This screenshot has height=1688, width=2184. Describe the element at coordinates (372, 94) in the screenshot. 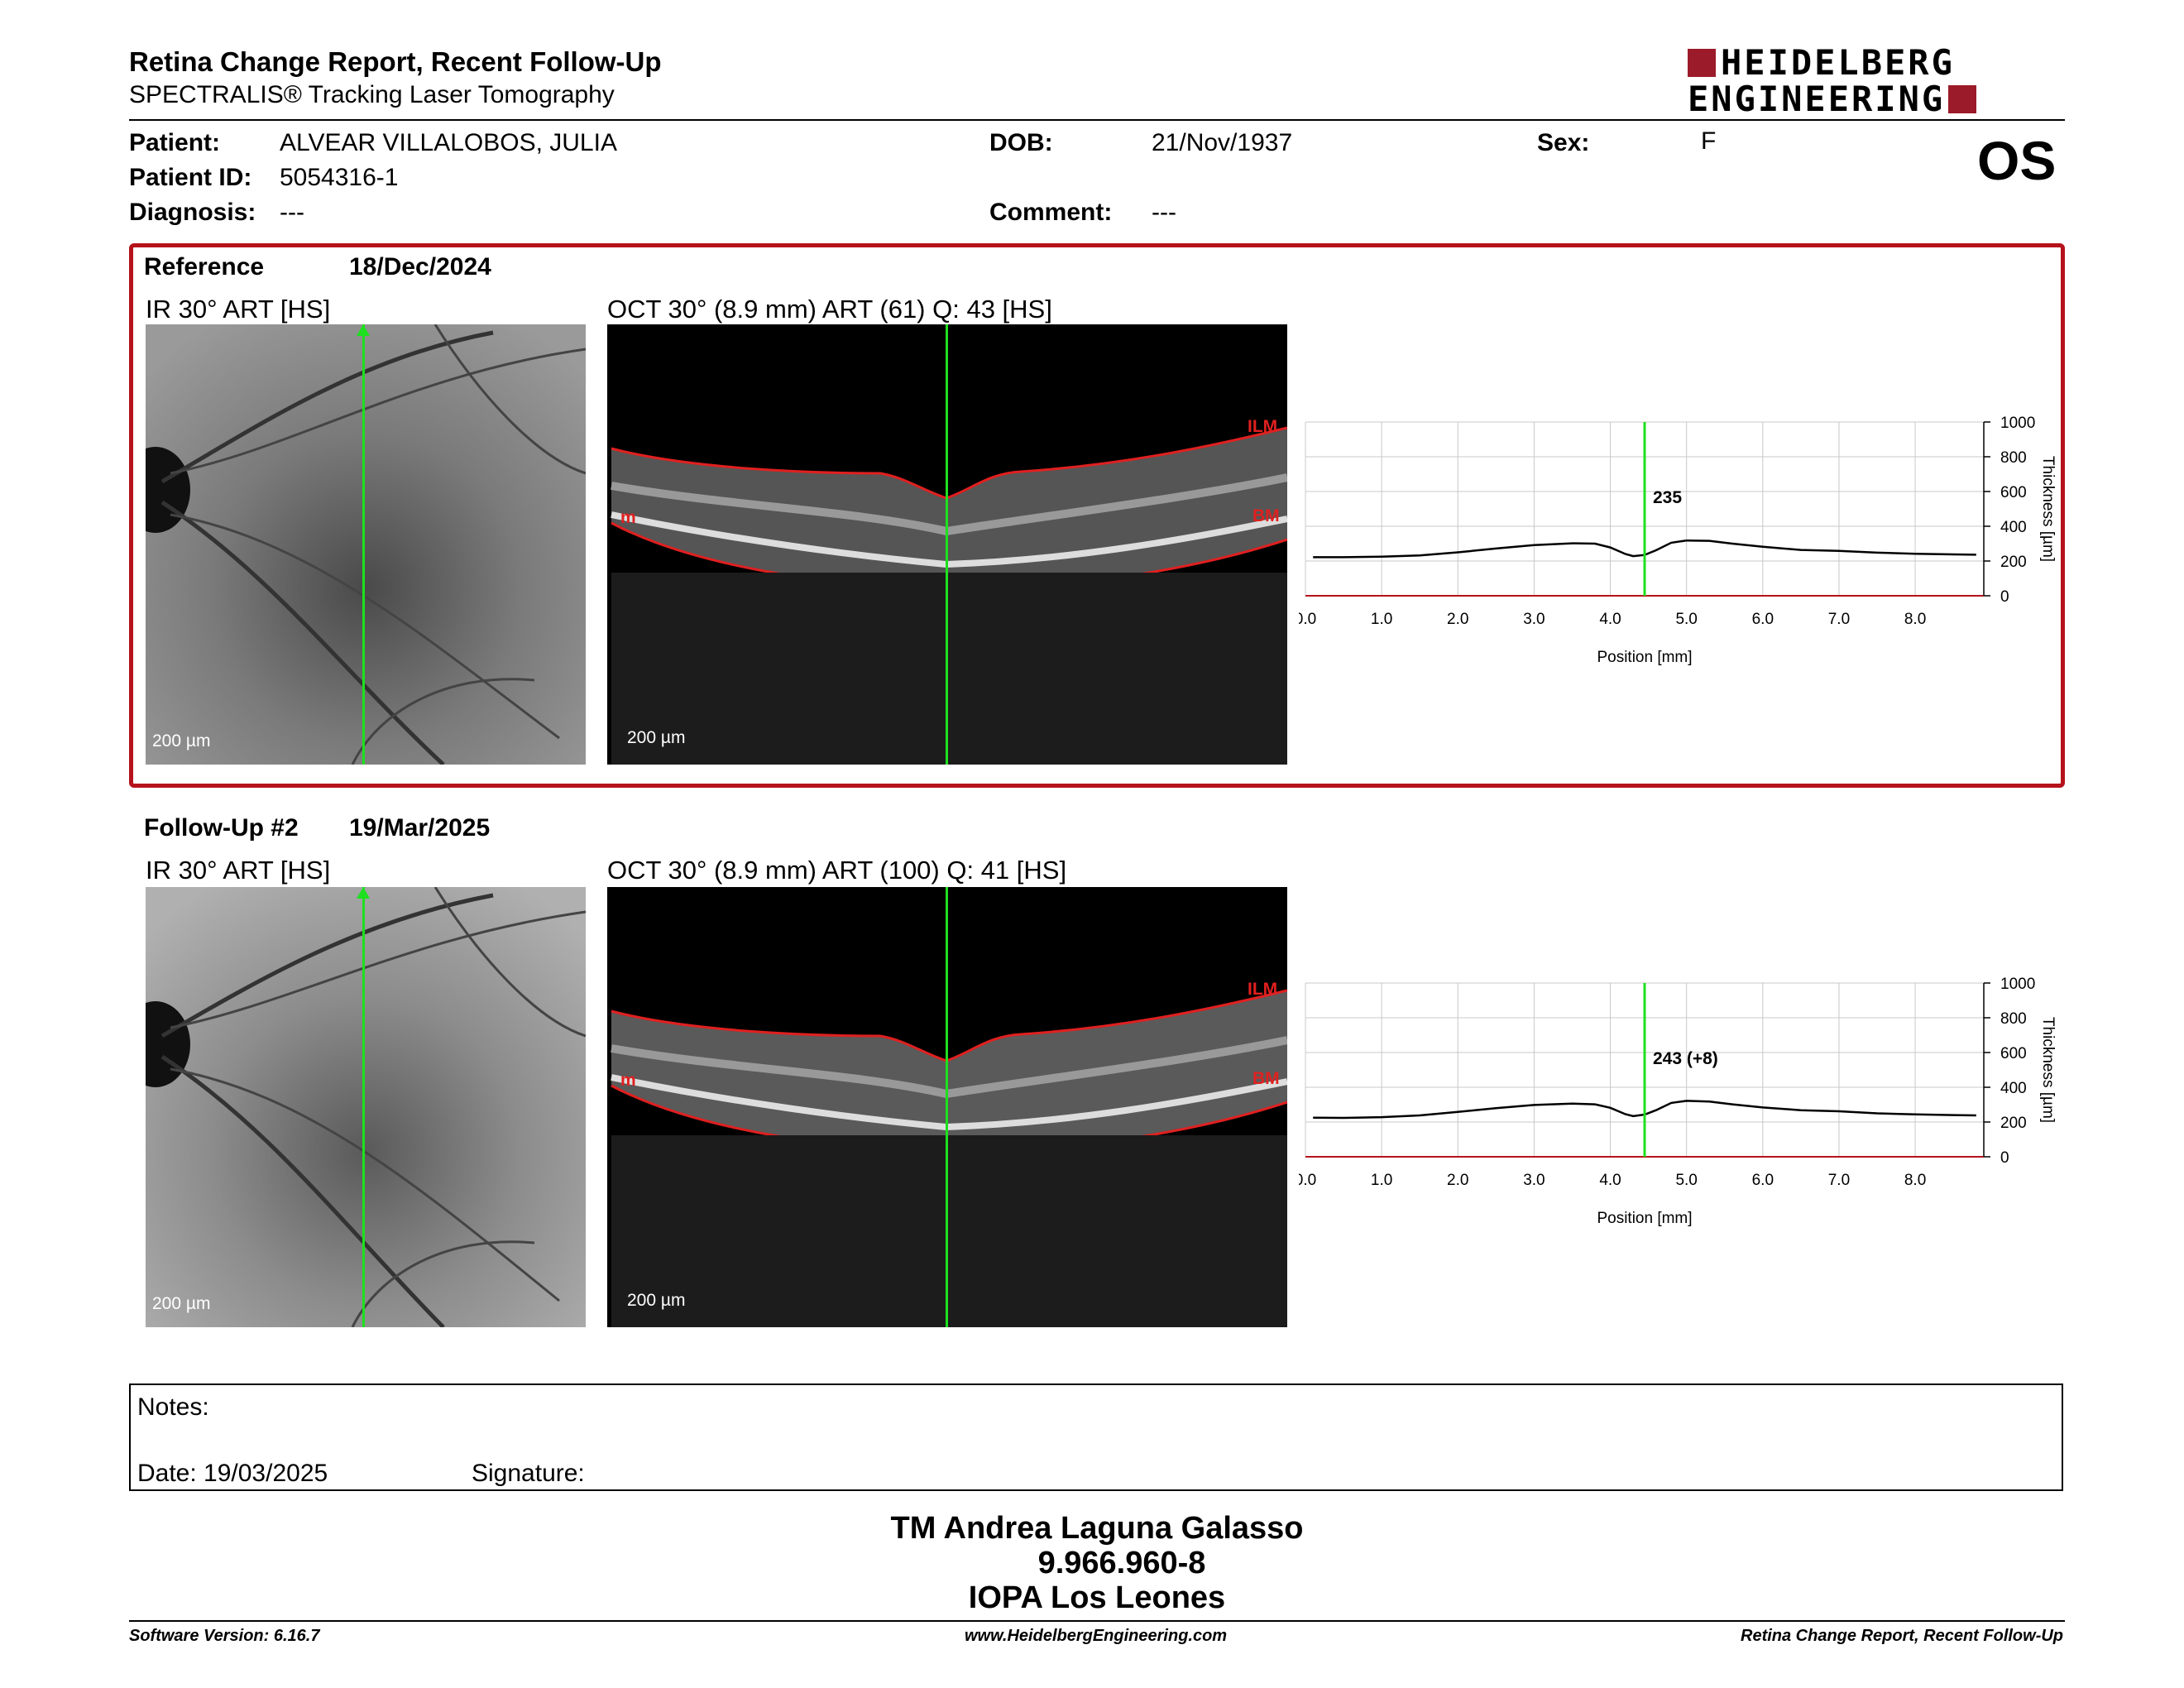

I see `report-subtitle: SPECTRALIS® Tracking Laser Tomography` at that location.